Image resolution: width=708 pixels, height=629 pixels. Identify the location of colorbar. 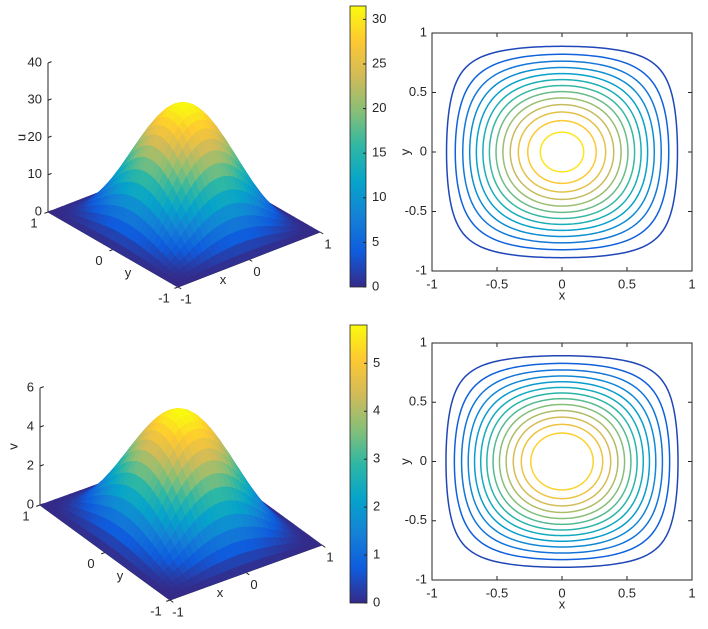
(358, 464).